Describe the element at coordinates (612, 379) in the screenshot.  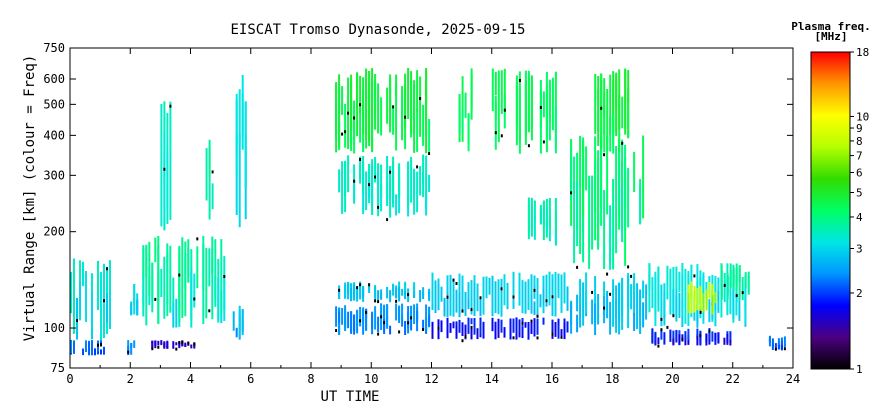
I see `x-tick-label: 18` at that location.